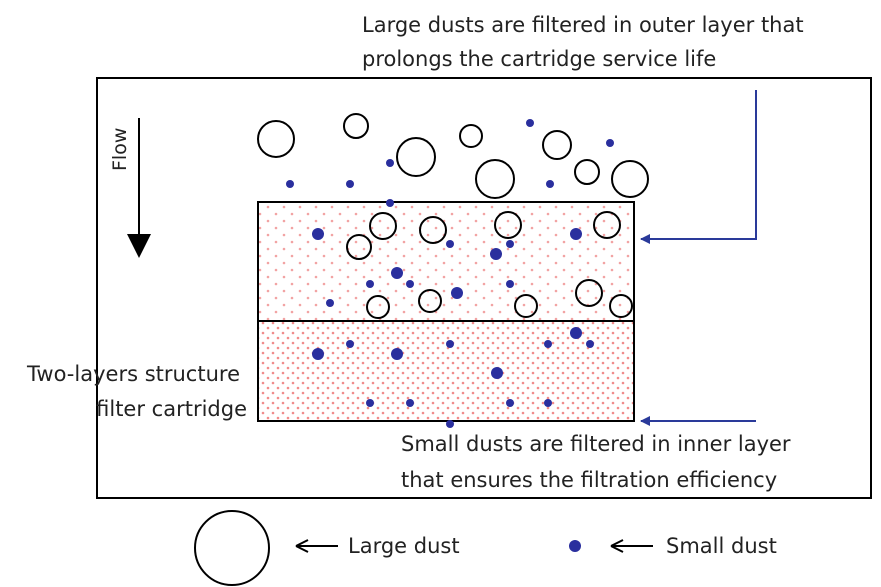 The width and height of the screenshot is (881, 587). What do you see at coordinates (133, 374) in the screenshot?
I see `structure-label-line1: Two-layers structure` at bounding box center [133, 374].